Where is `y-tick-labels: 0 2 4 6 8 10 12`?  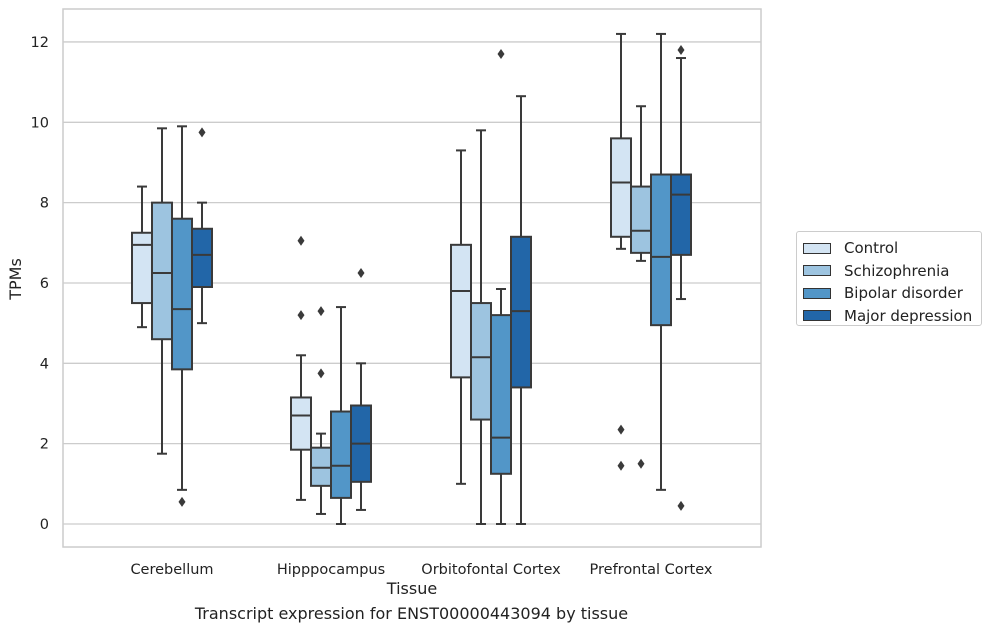 y-tick-labels: 0 2 4 6 8 10 12 is located at coordinates (40, 284).